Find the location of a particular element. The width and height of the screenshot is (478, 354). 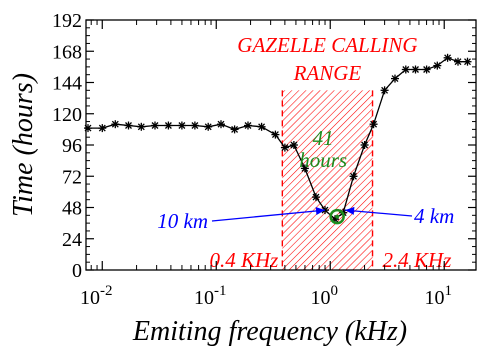

x-tick-label: 10⁻¹ is located at coordinates (210, 296).